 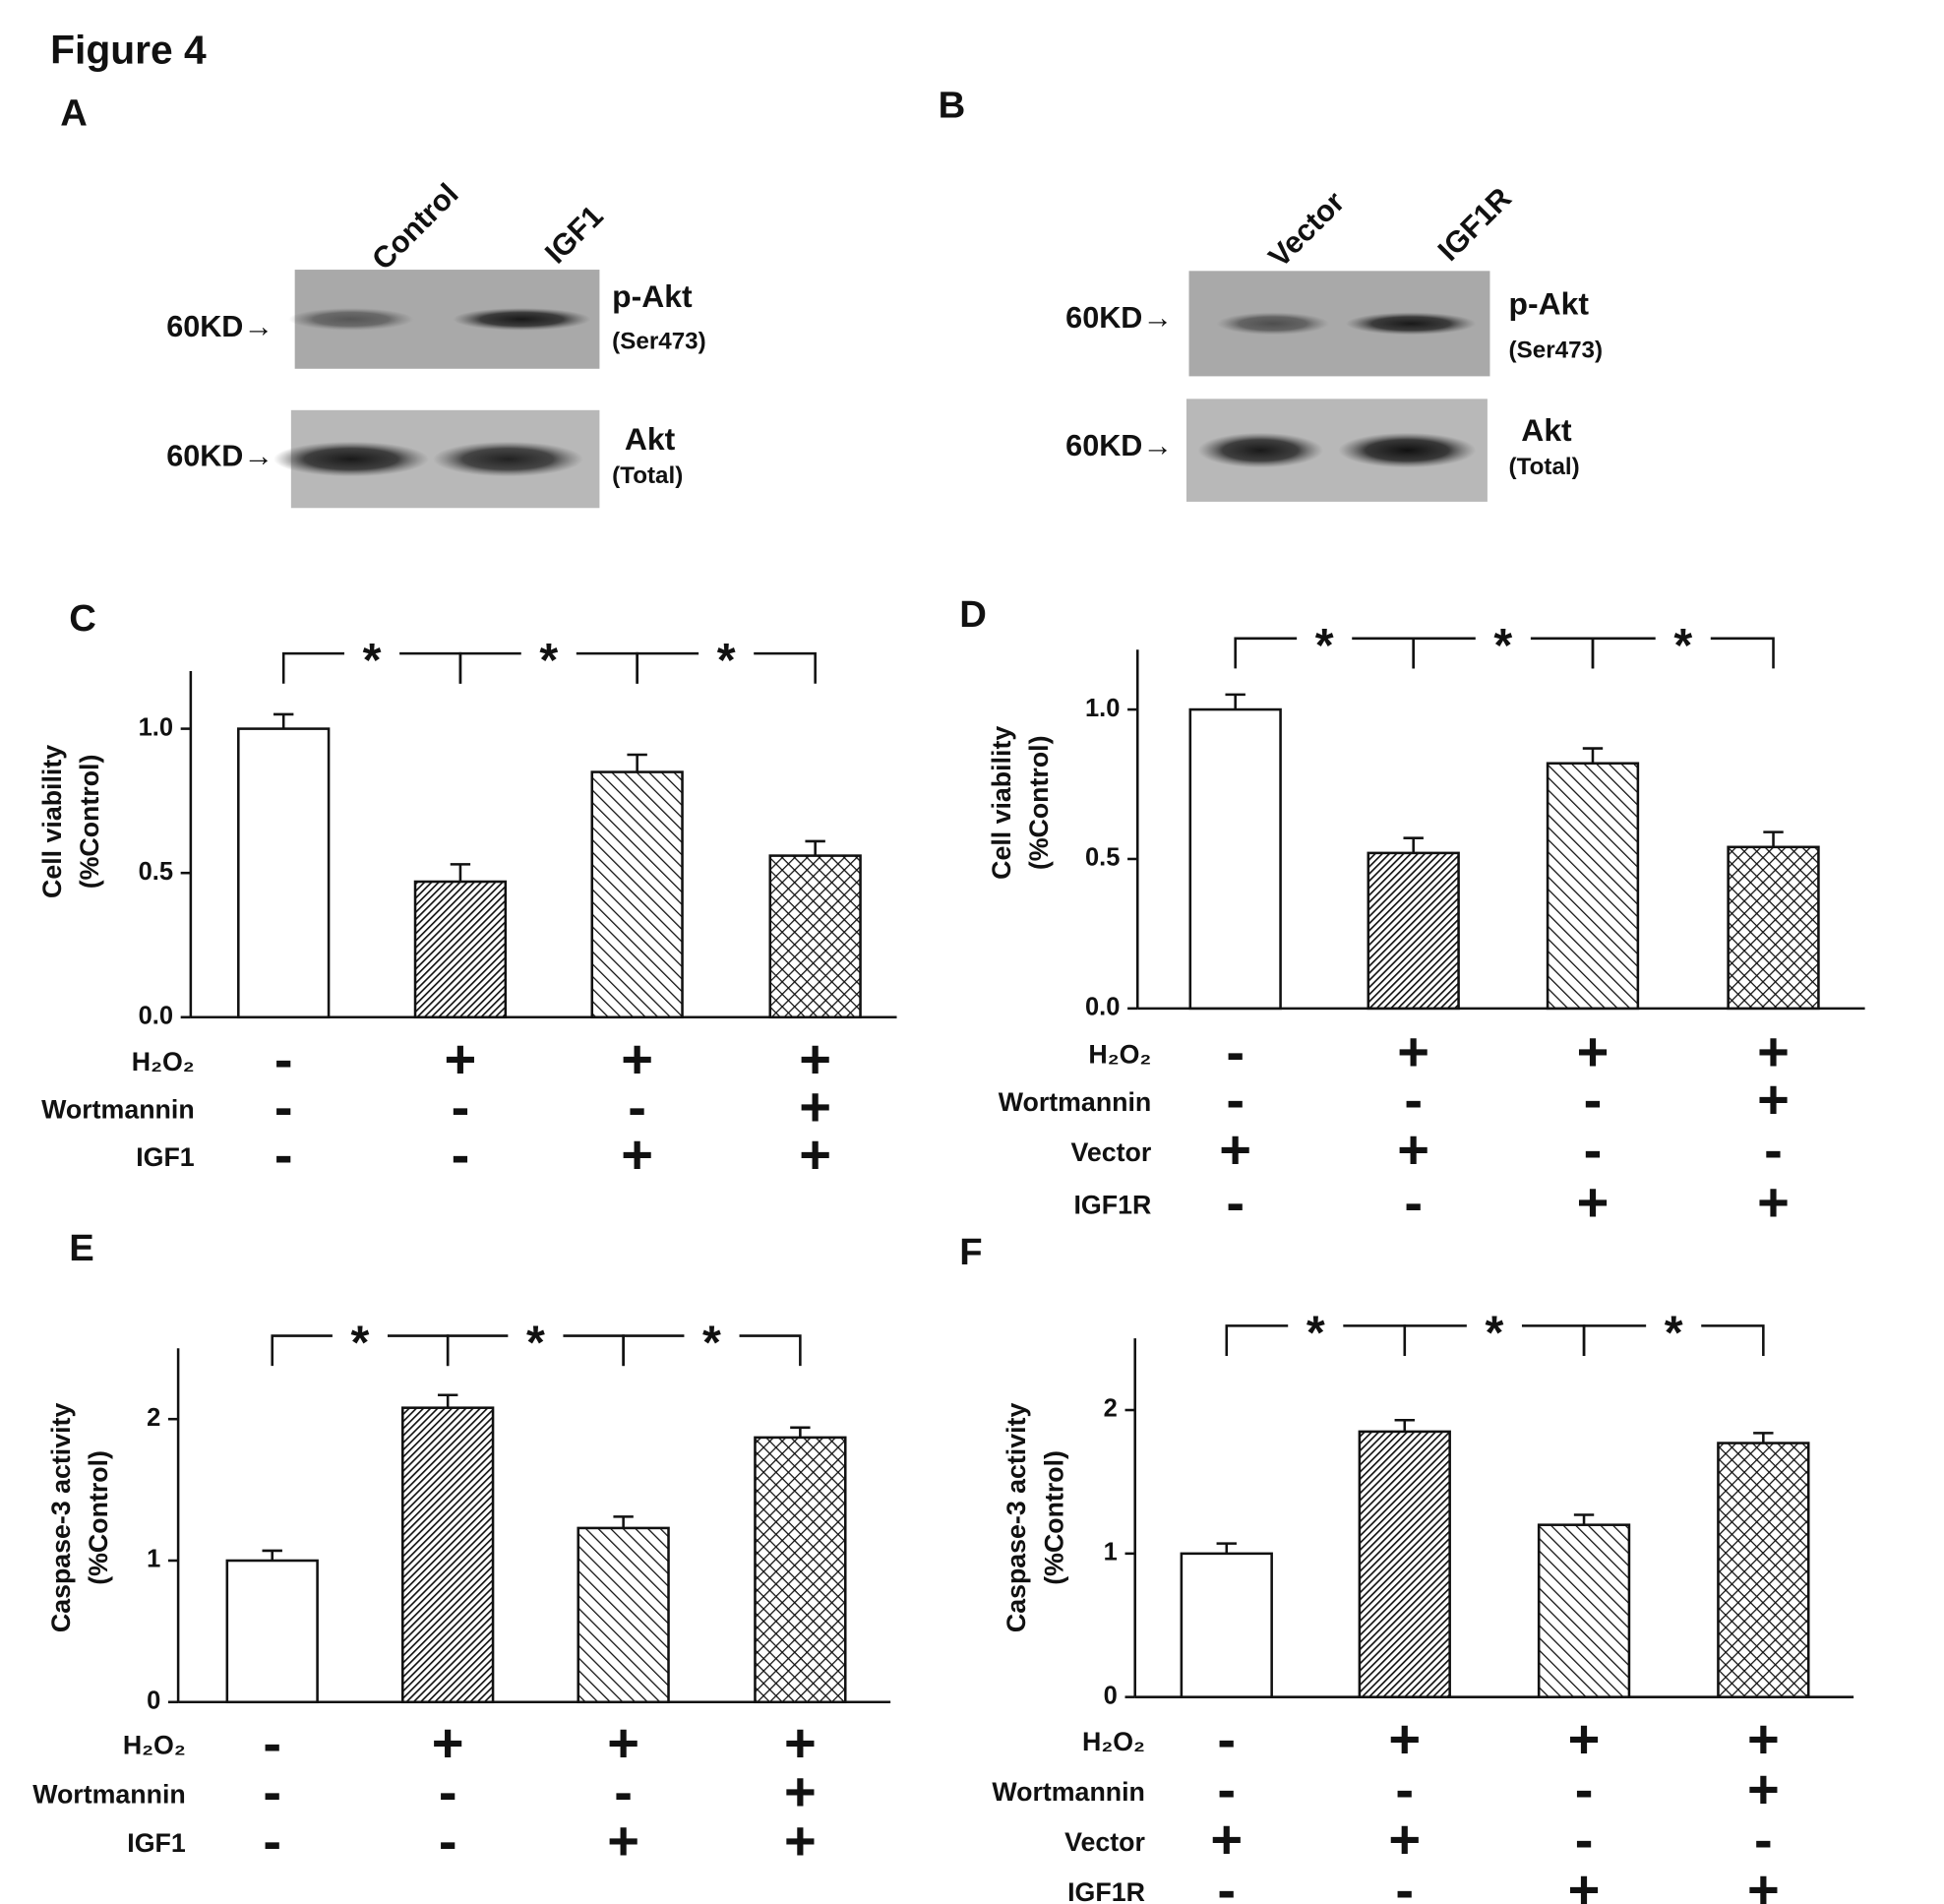 I want to click on y-tick-label: 1.0, so click(x=1102, y=708).